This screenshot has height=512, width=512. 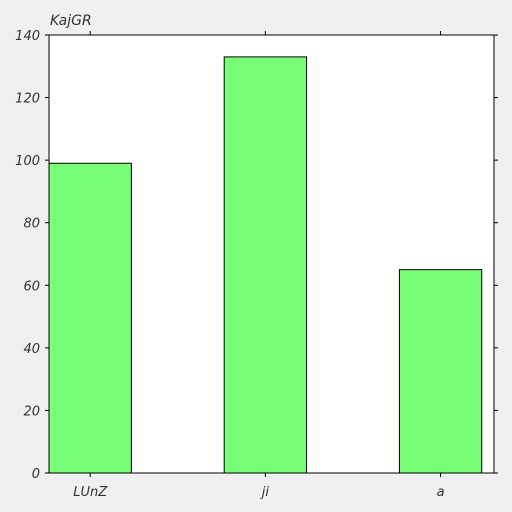 What do you see at coordinates (31, 349) in the screenshot?
I see `y-tick-label-2: 40` at bounding box center [31, 349].